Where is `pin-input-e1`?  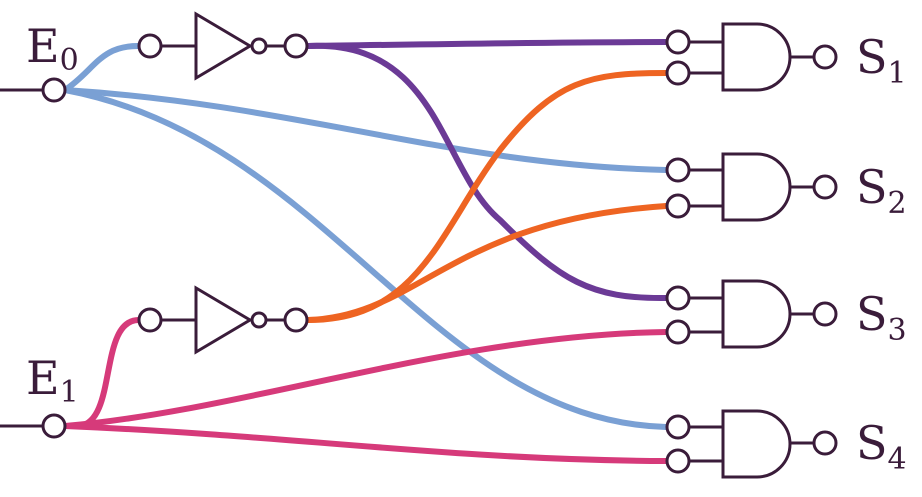
pin-input-e1 is located at coordinates (54, 426).